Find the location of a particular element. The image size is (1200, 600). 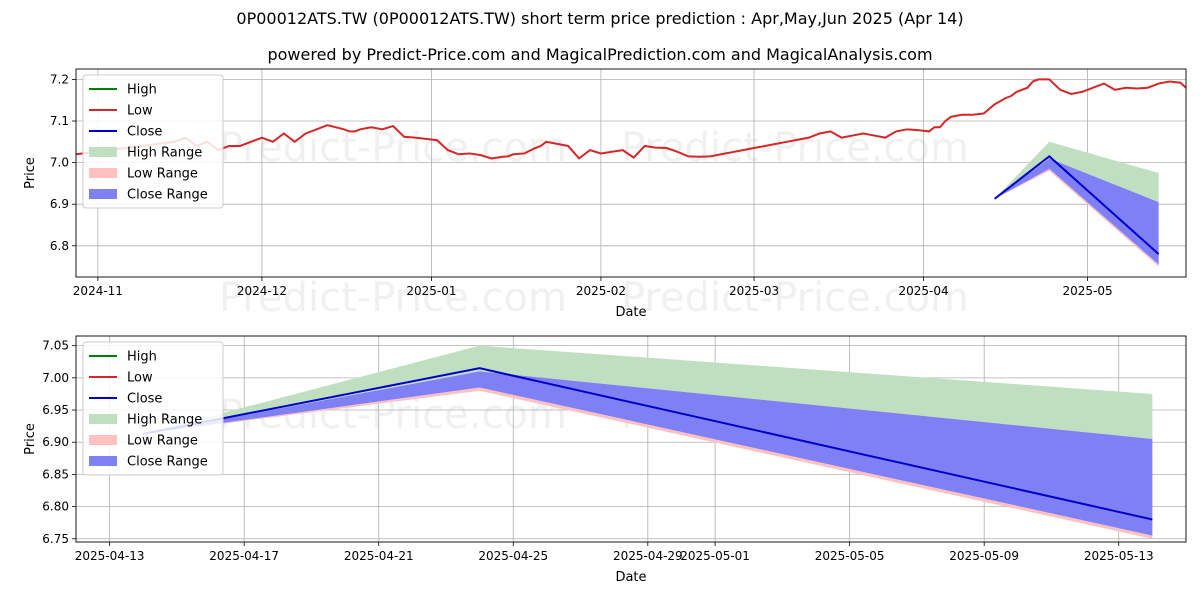

x-tick-label: 2025-04-17 is located at coordinates (244, 556).